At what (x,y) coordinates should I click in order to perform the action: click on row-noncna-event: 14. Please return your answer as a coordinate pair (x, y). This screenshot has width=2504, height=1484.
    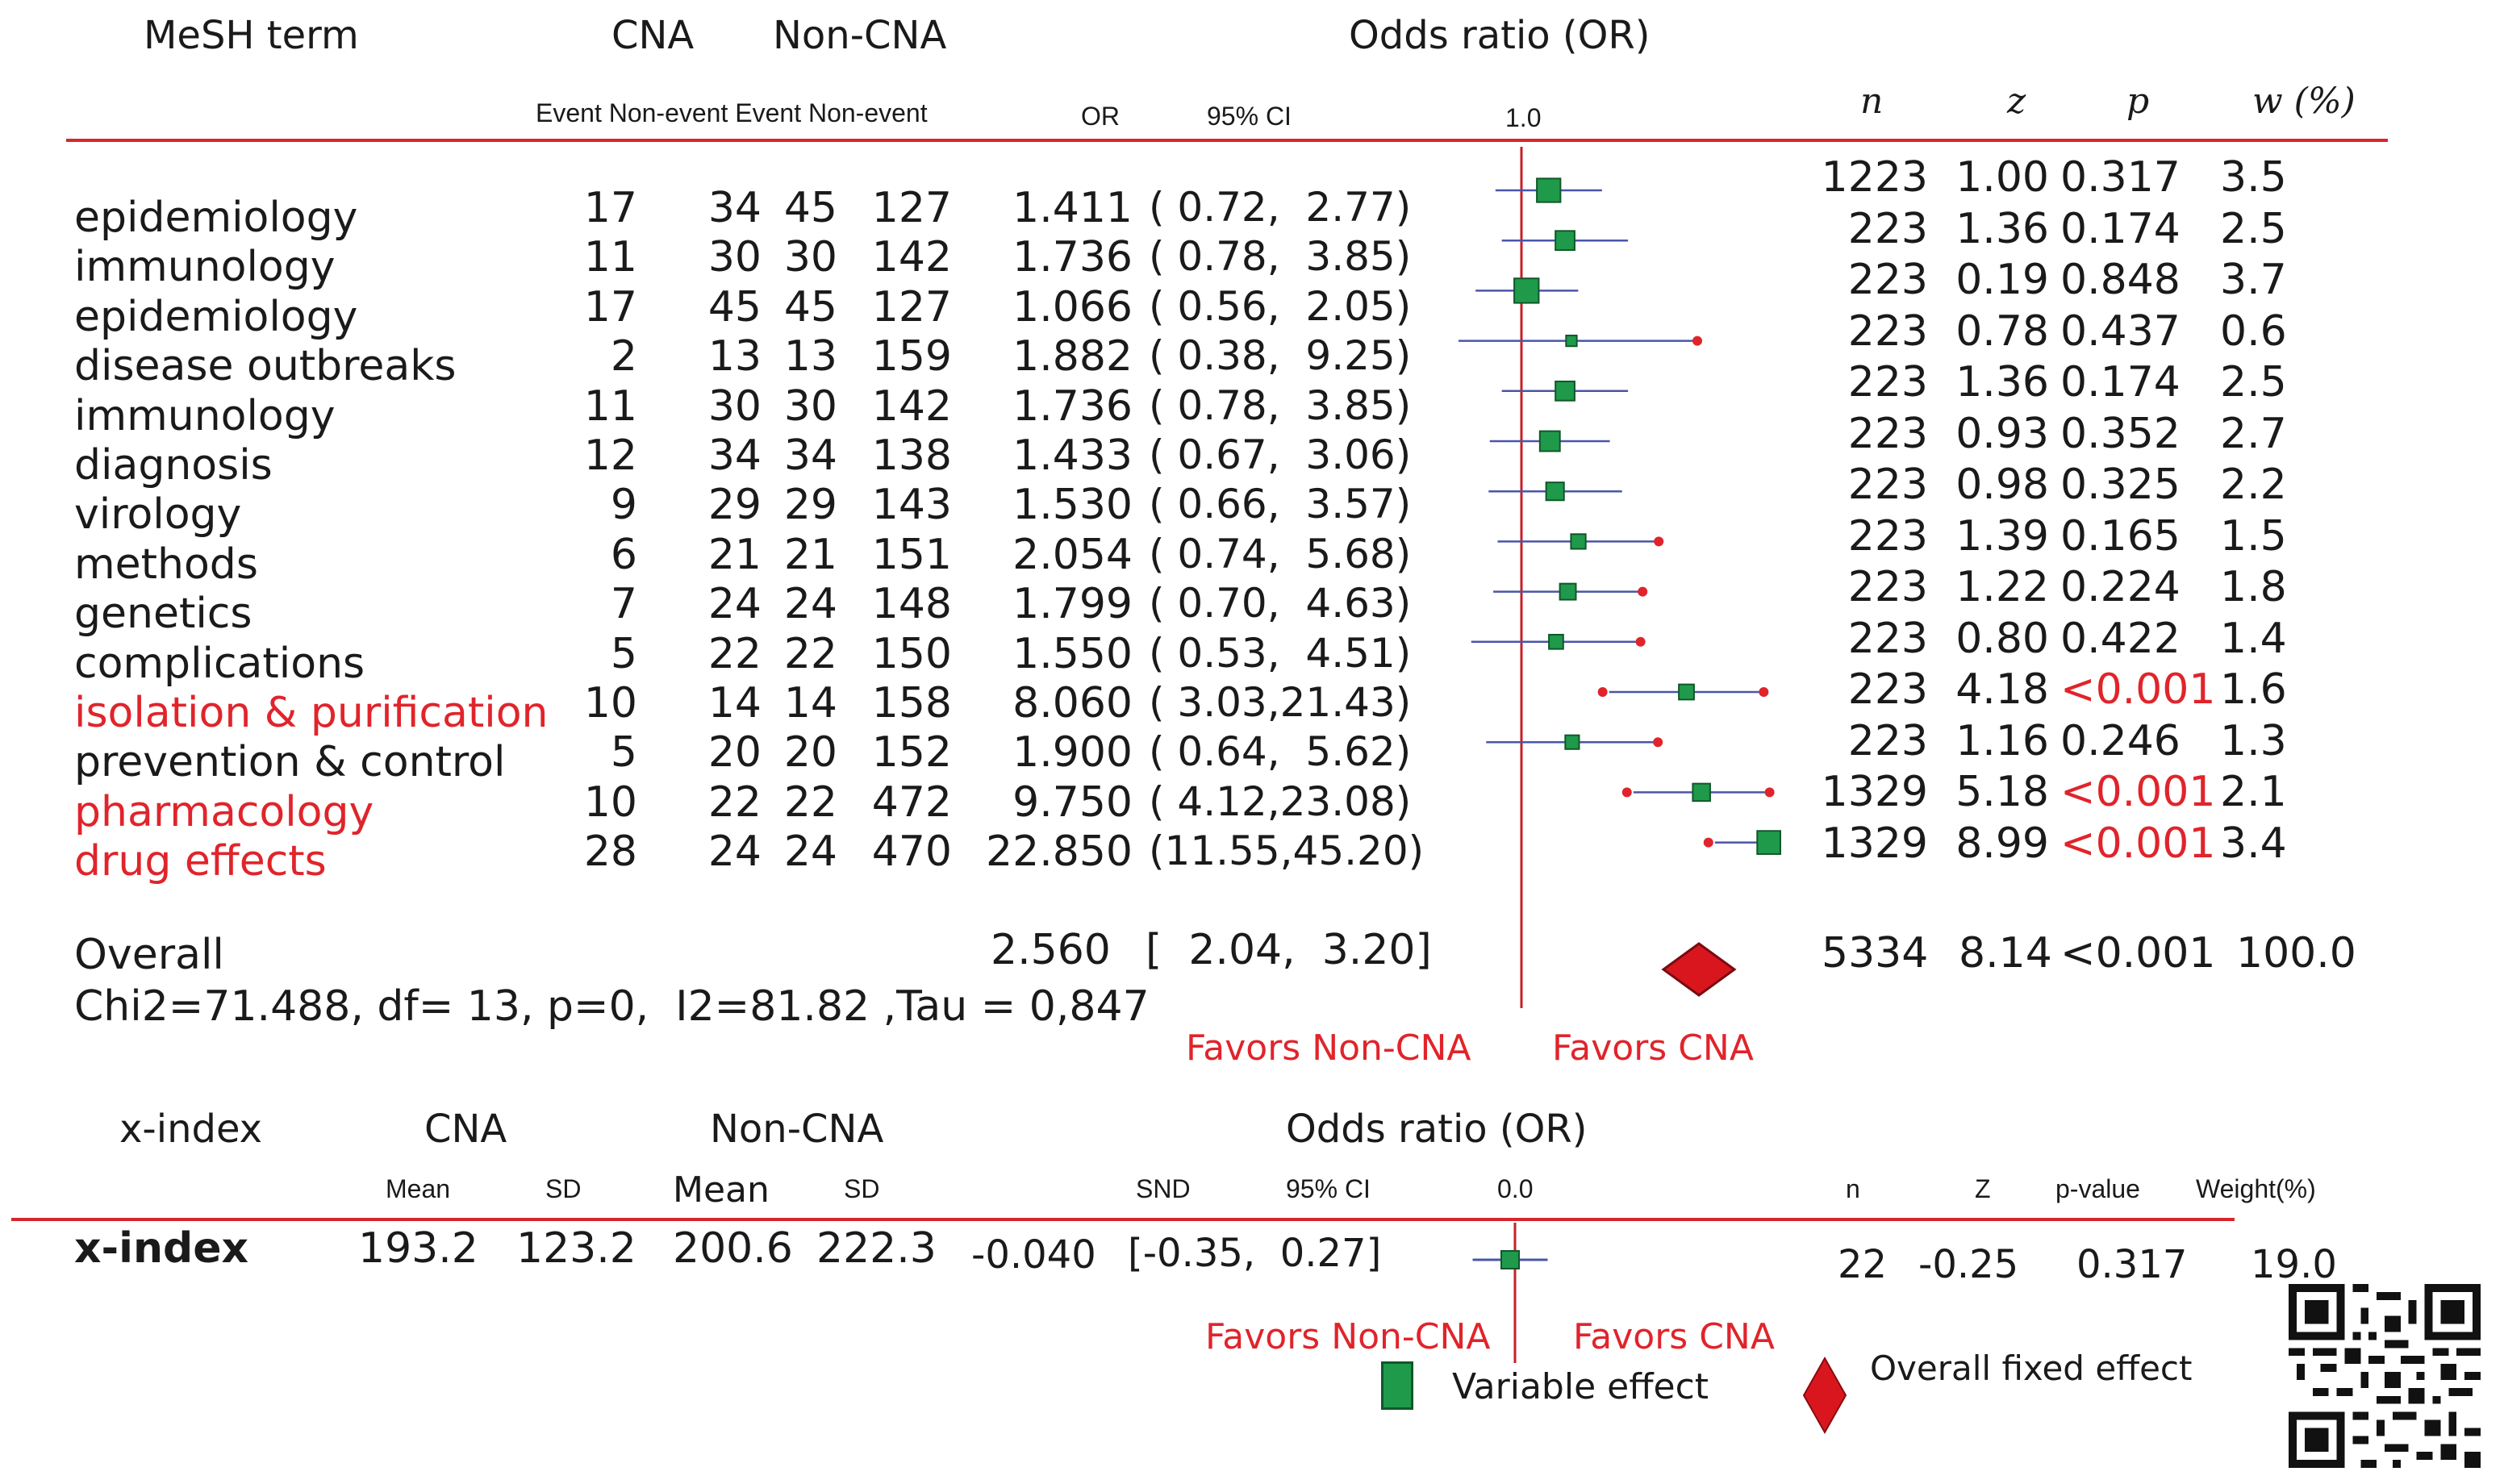
    Looking at the image, I should click on (810, 703).